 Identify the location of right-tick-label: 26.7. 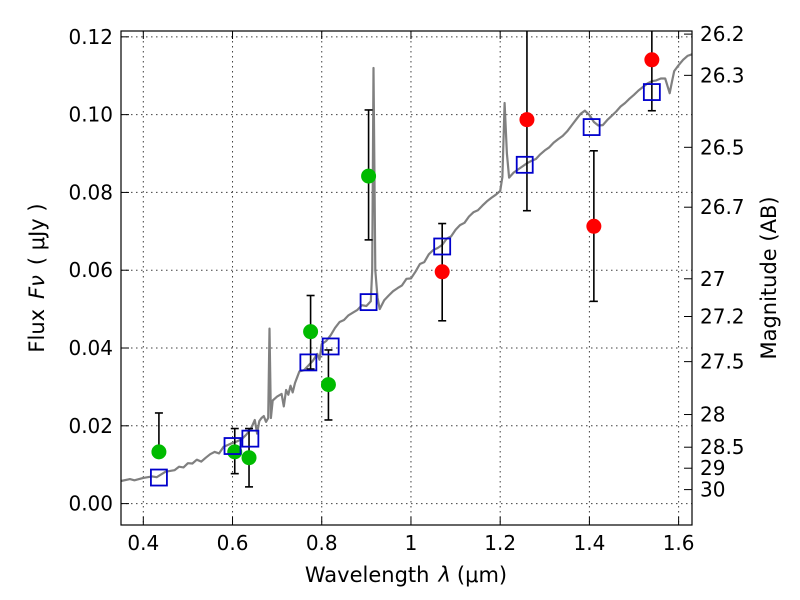
(722, 207).